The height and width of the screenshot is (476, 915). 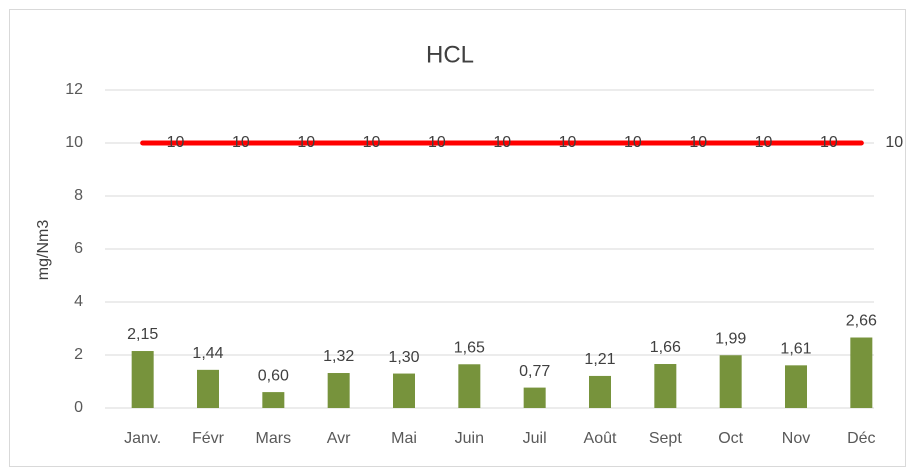 What do you see at coordinates (599, 359) in the screenshot?
I see `data-label: 1,21` at bounding box center [599, 359].